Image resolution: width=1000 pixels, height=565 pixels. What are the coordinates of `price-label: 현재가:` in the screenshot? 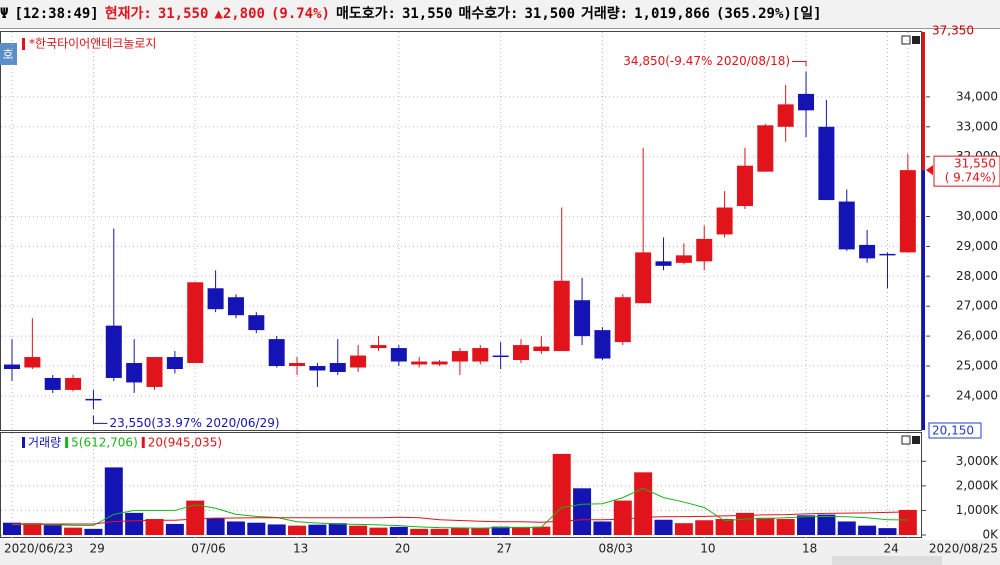 It's located at (128, 14).